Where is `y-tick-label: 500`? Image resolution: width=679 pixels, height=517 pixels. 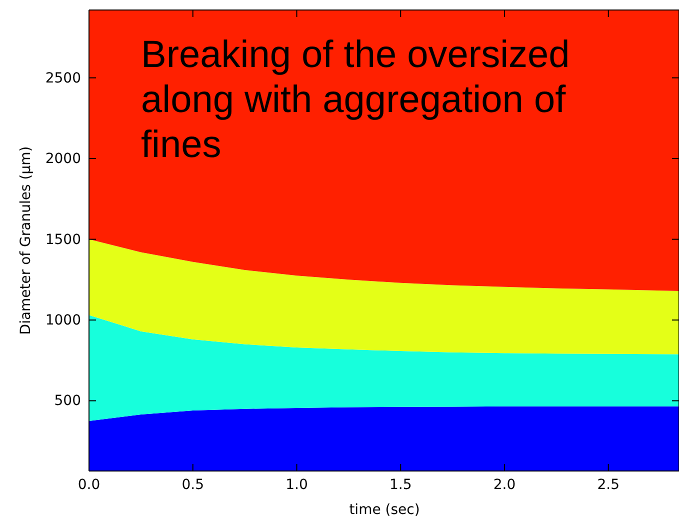
y-tick-label: 500 is located at coordinates (67, 401).